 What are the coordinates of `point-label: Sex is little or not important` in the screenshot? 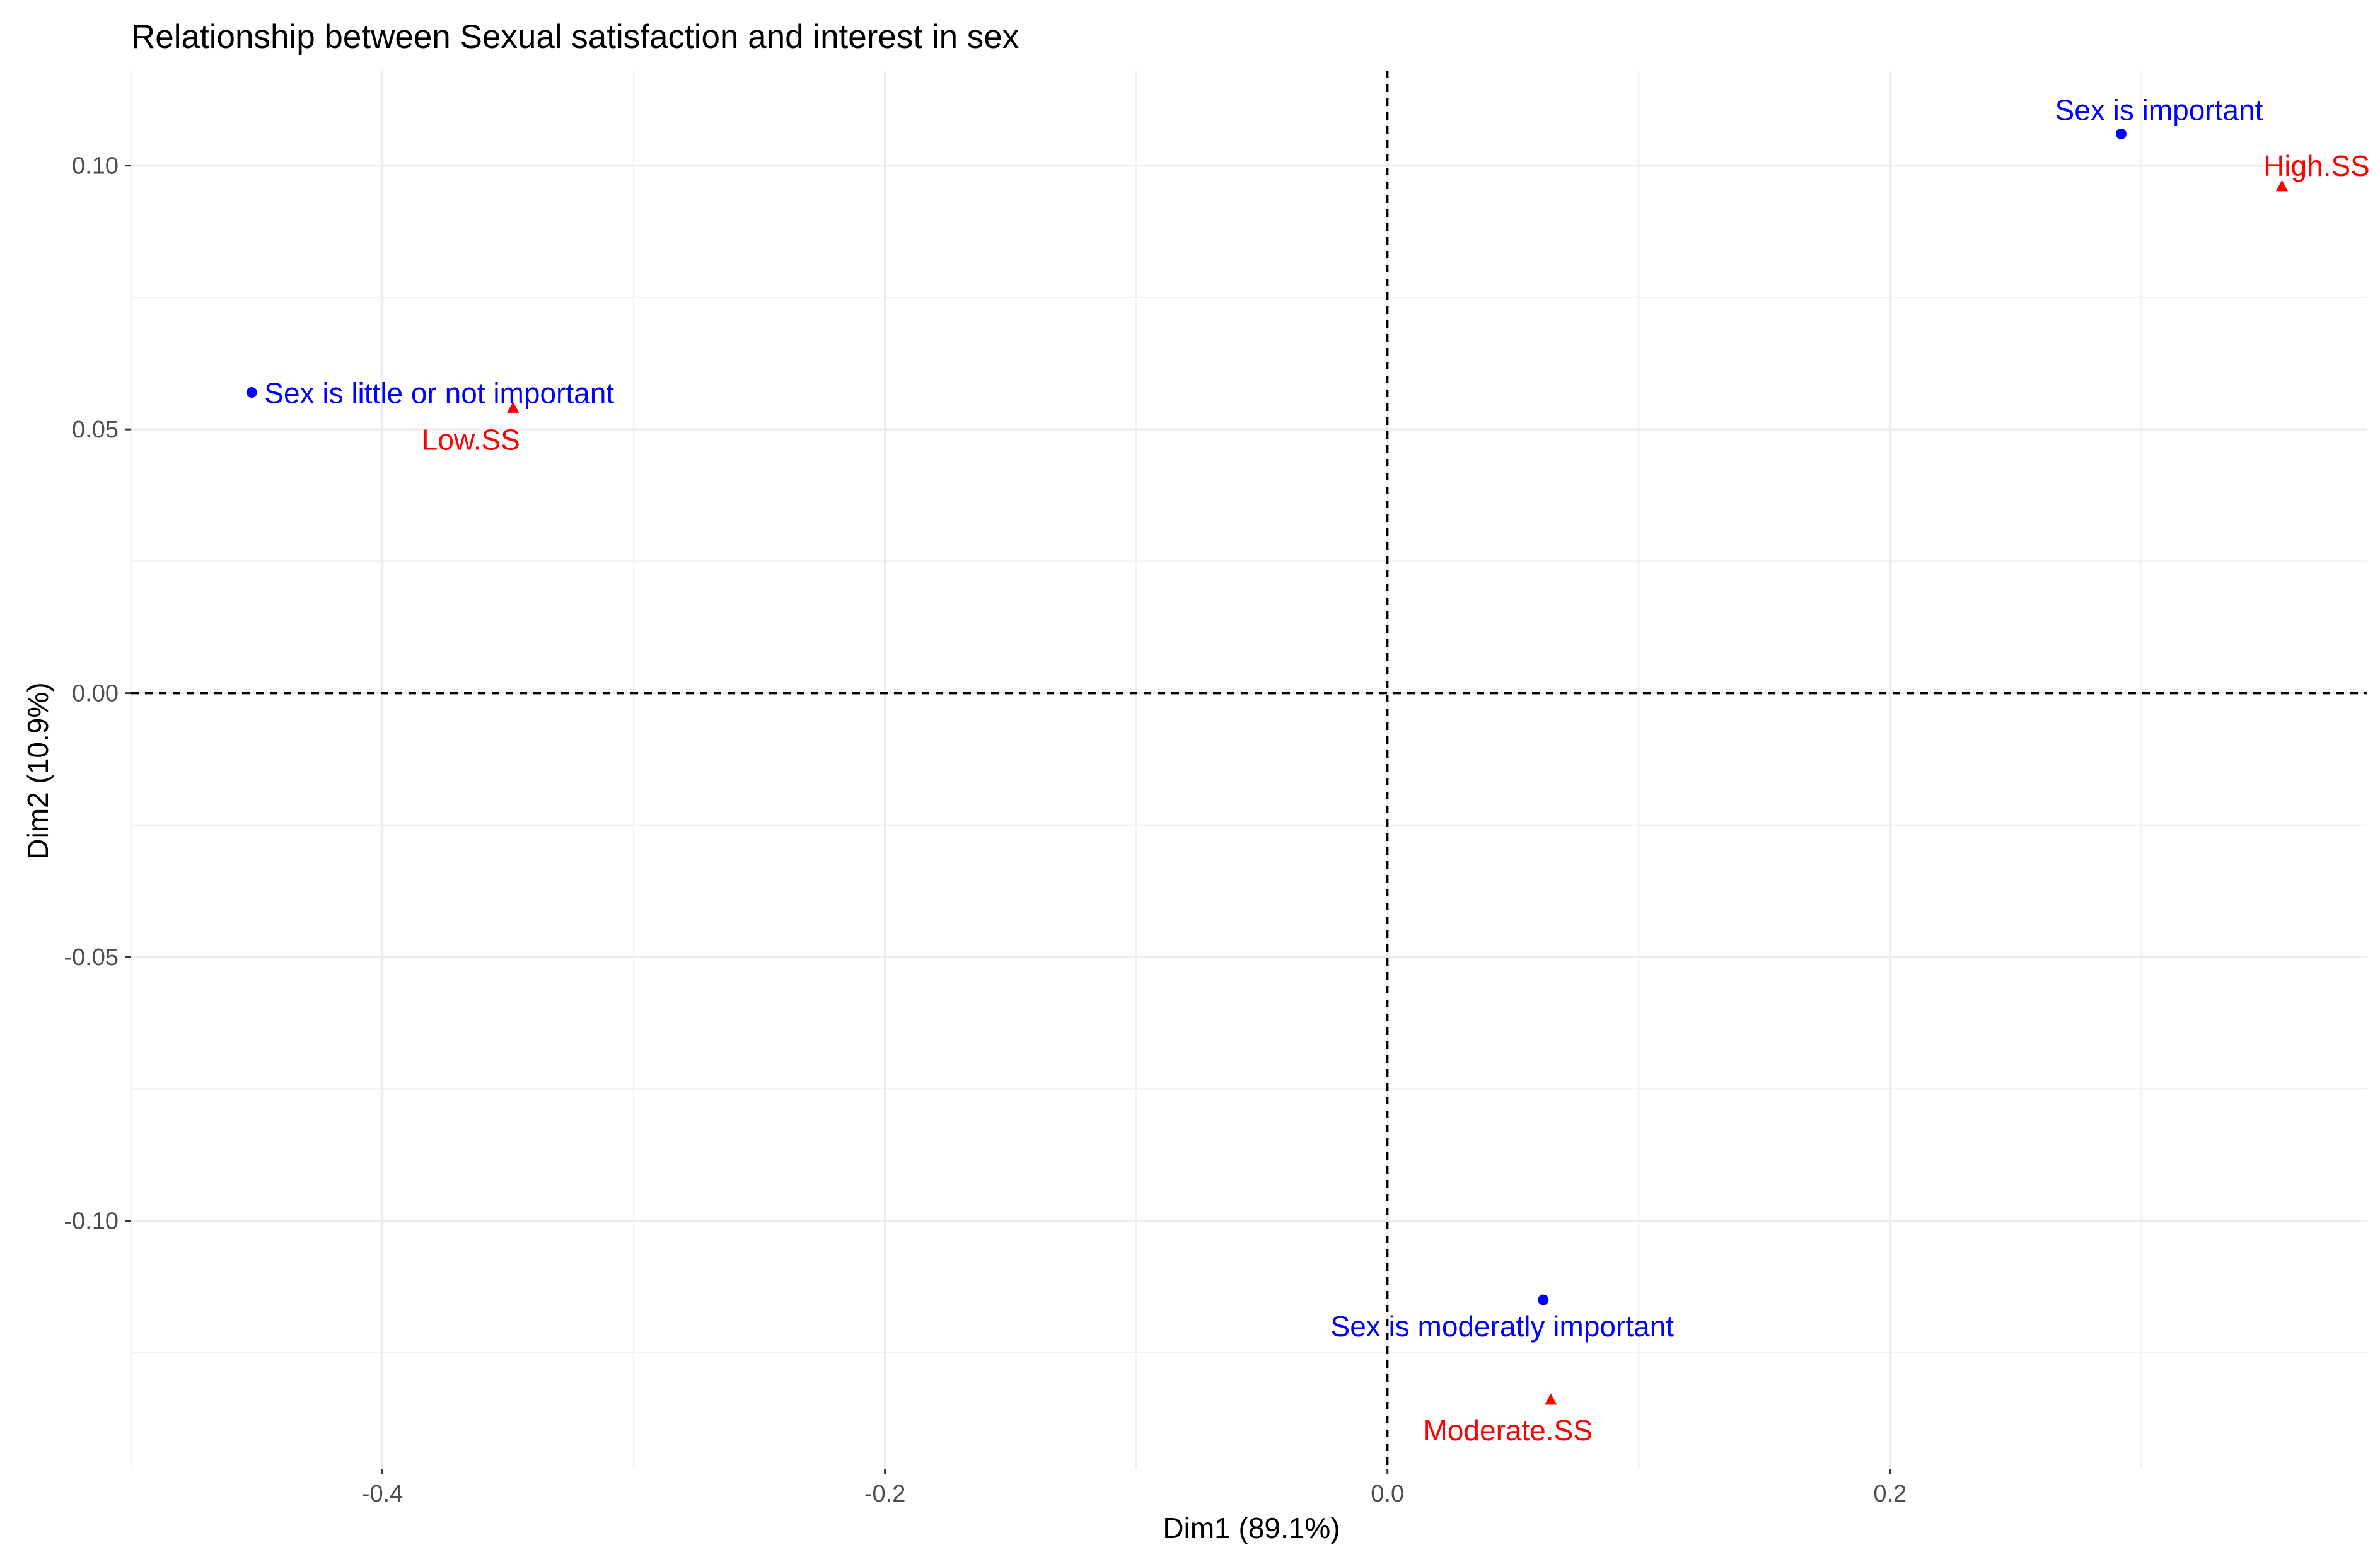 It's located at (439, 393).